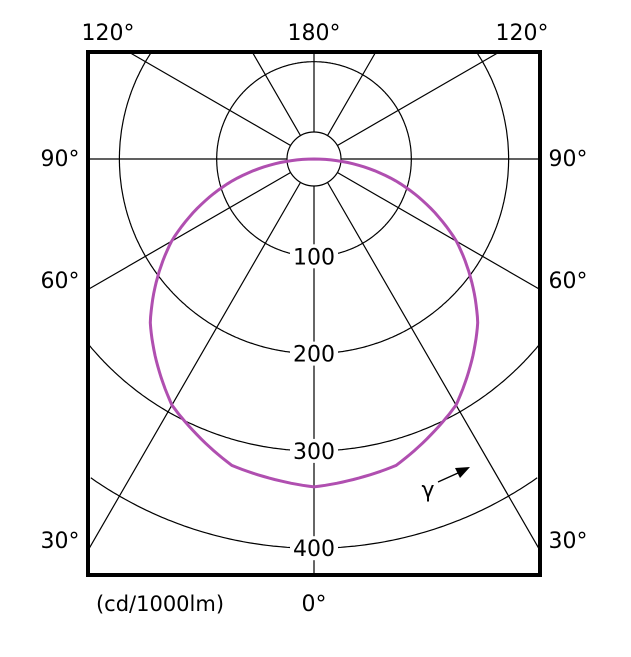 The image size is (631, 657). I want to click on angle-label-left-60: 60°, so click(60, 281).